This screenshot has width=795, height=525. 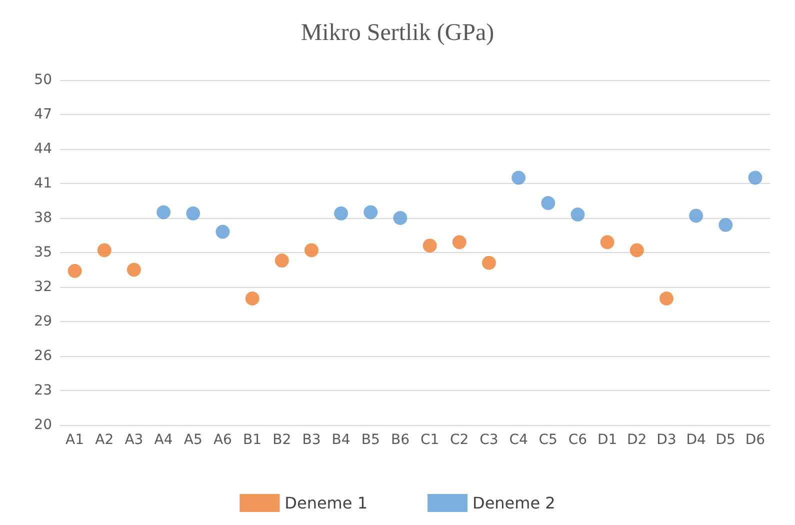 I want to click on x-tick-label: A3, so click(x=134, y=440).